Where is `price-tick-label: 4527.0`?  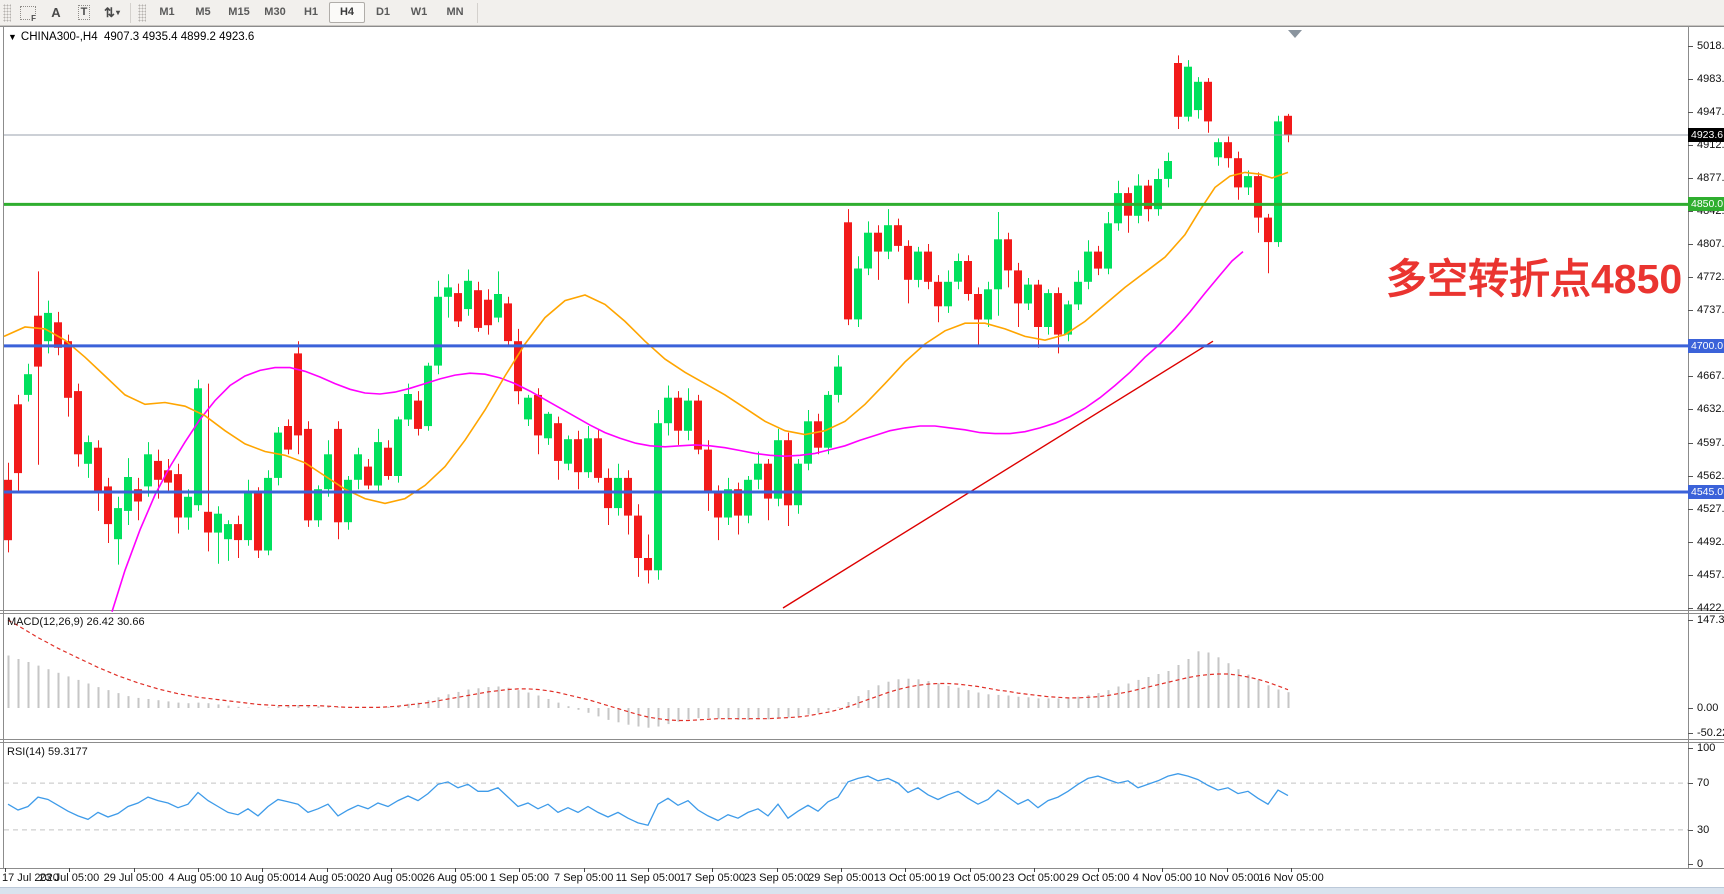
price-tick-label: 4527.0 is located at coordinates (1710, 508).